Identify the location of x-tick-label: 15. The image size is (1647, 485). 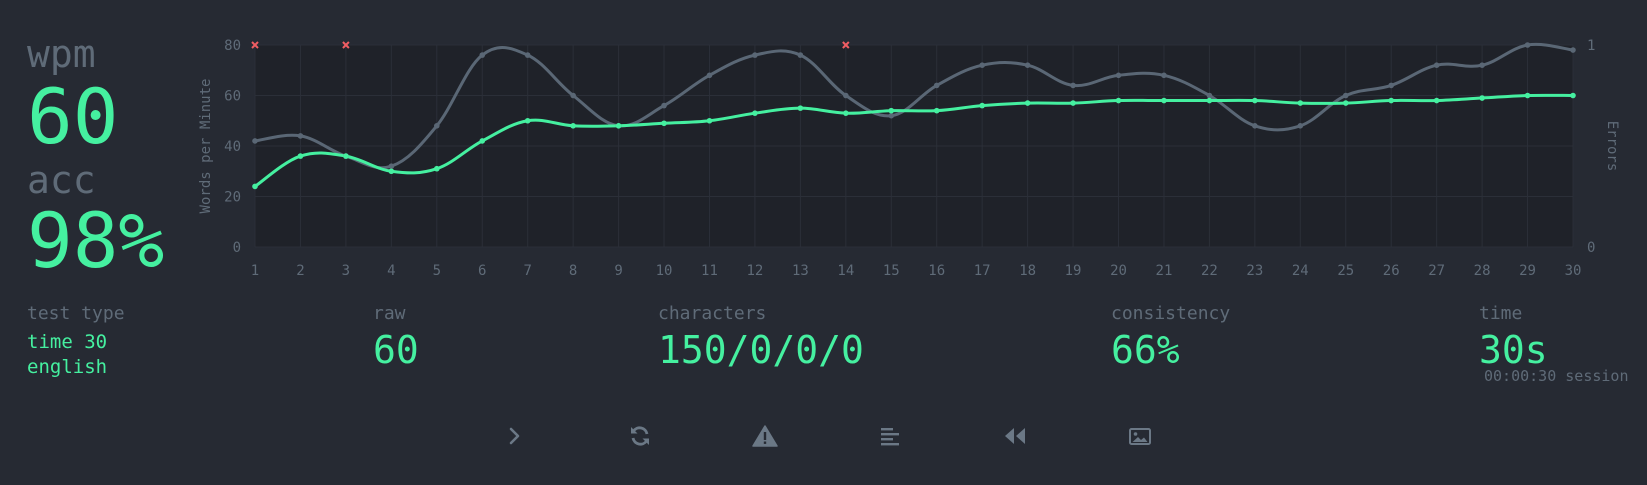
(891, 271).